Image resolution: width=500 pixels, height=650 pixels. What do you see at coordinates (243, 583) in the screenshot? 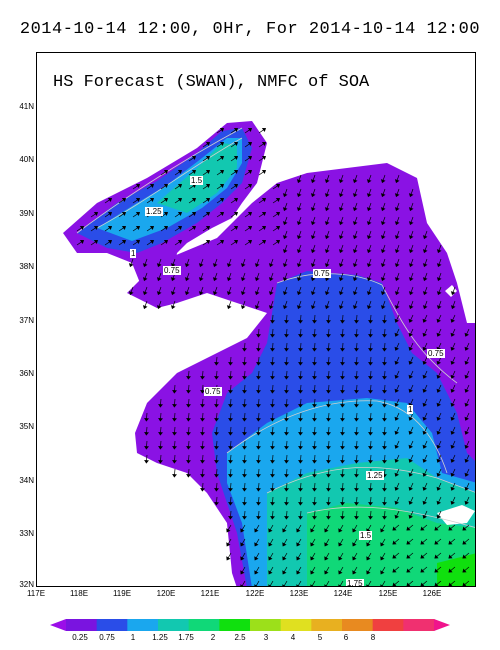
I see `direction-arrow` at bounding box center [243, 583].